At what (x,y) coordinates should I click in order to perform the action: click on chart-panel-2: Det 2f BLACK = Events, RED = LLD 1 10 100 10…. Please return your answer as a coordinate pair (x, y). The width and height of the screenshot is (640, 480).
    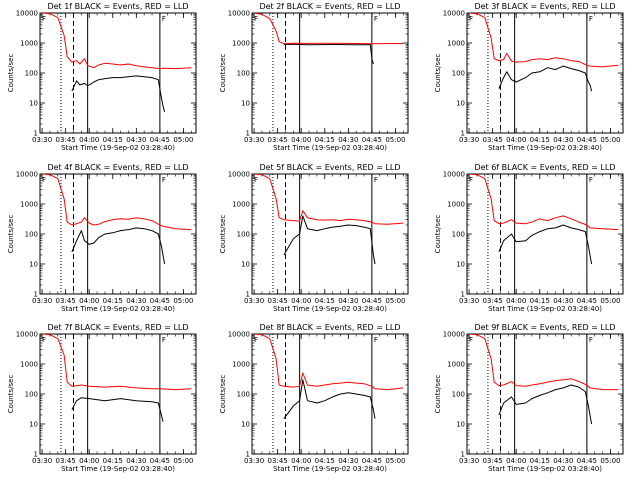
    Looking at the image, I should click on (314, 77).